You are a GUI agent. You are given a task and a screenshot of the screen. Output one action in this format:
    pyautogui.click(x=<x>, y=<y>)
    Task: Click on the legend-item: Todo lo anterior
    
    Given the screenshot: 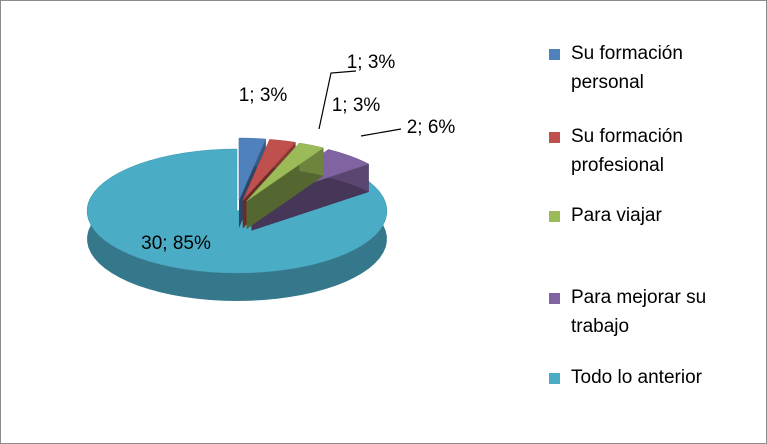 What is the action you would take?
    pyautogui.click(x=649, y=377)
    